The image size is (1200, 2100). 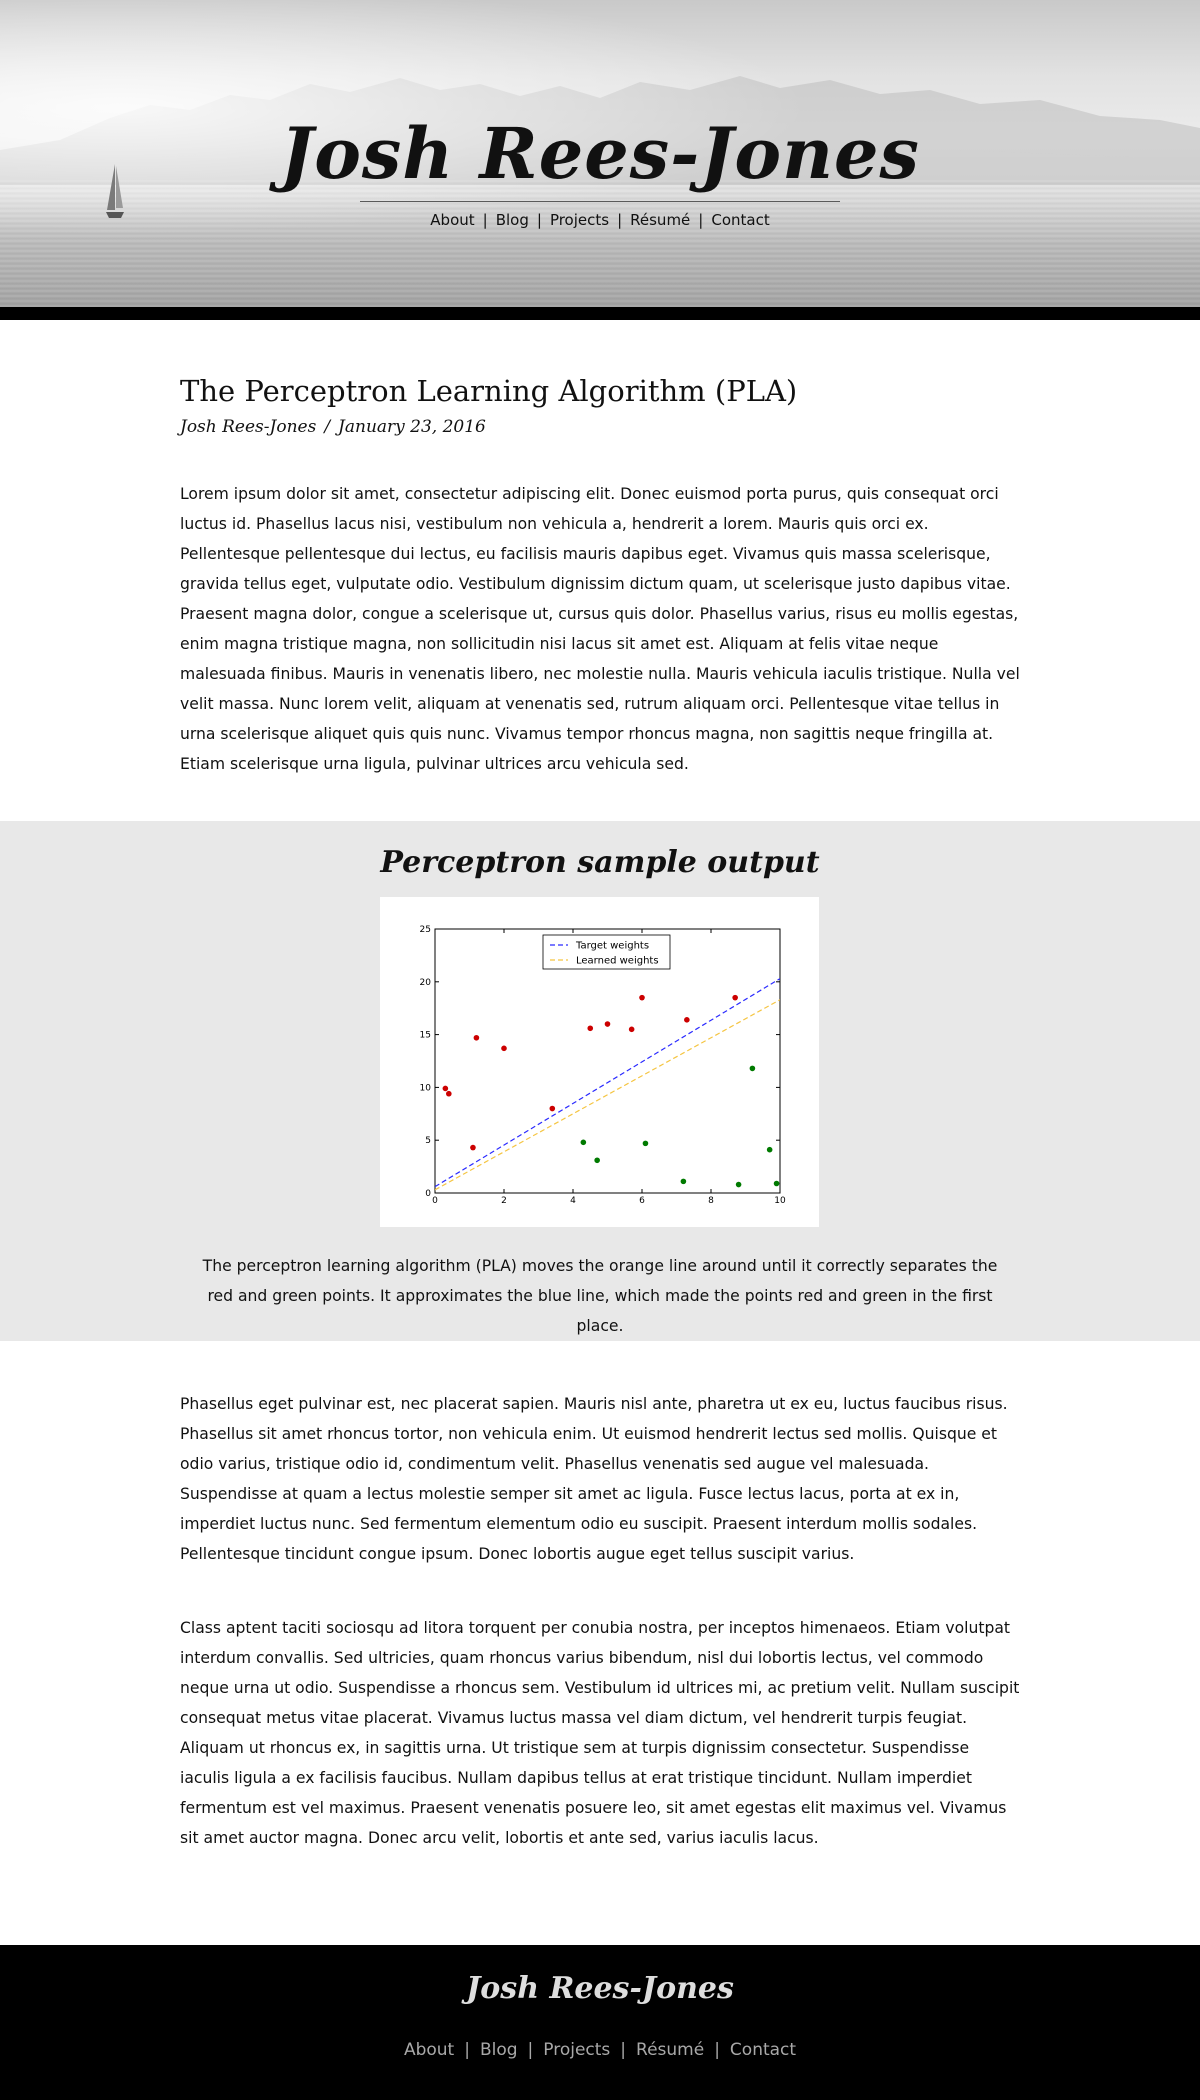 I want to click on y-tick-label: 10, so click(x=426, y=1088).